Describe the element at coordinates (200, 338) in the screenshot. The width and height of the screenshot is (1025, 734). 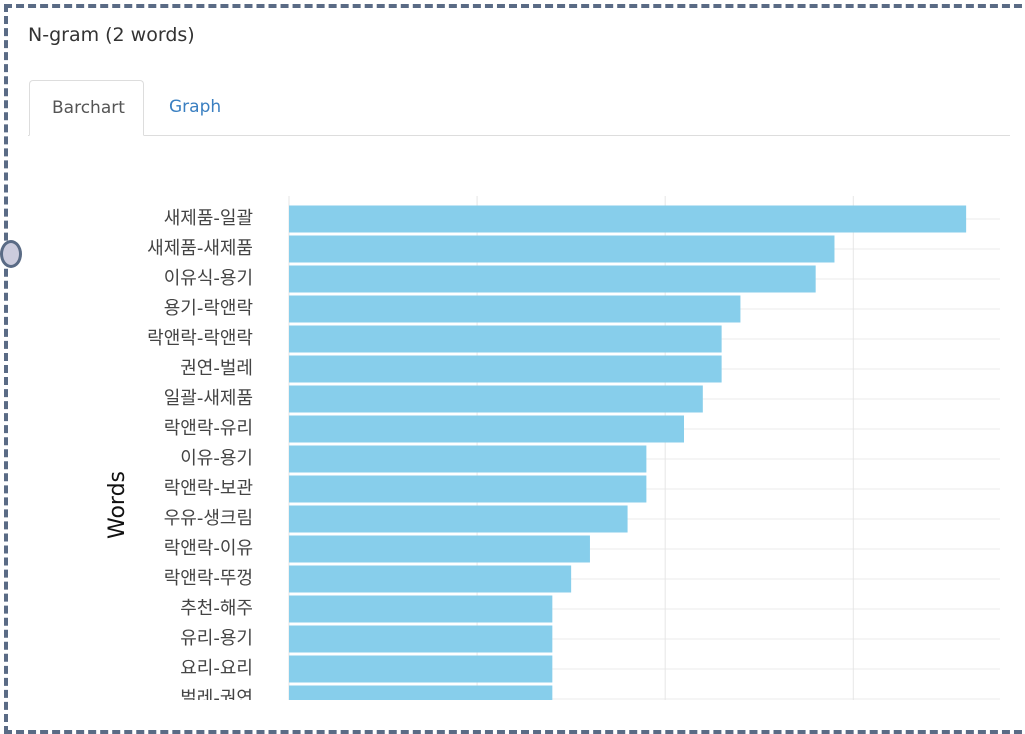
I see `y-tick-label: 락앤락-락앤락` at that location.